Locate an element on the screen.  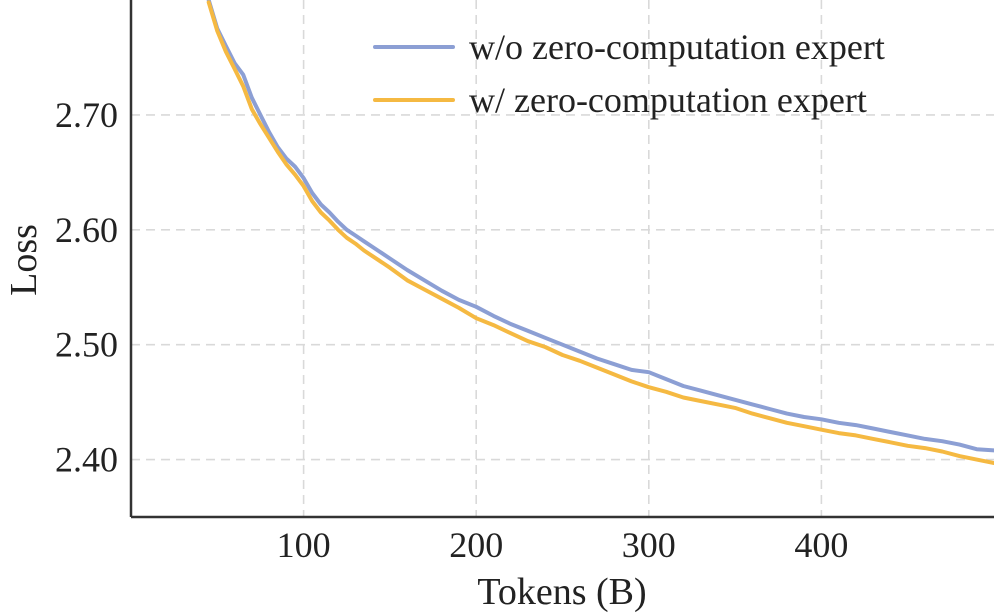
y-tick-label: 2.40 is located at coordinates (86, 460).